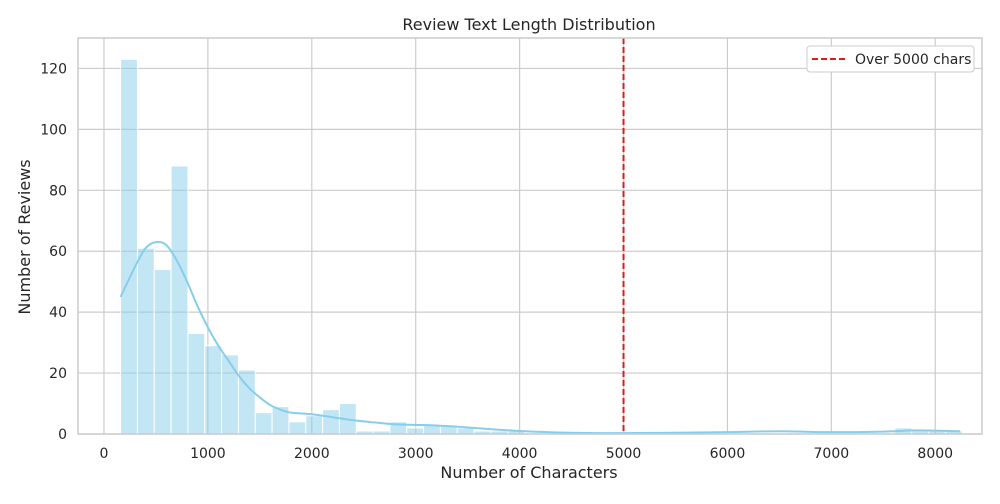 This screenshot has height=504, width=1000. What do you see at coordinates (24, 236) in the screenshot?
I see `y-axis-title: Number of Reviews` at bounding box center [24, 236].